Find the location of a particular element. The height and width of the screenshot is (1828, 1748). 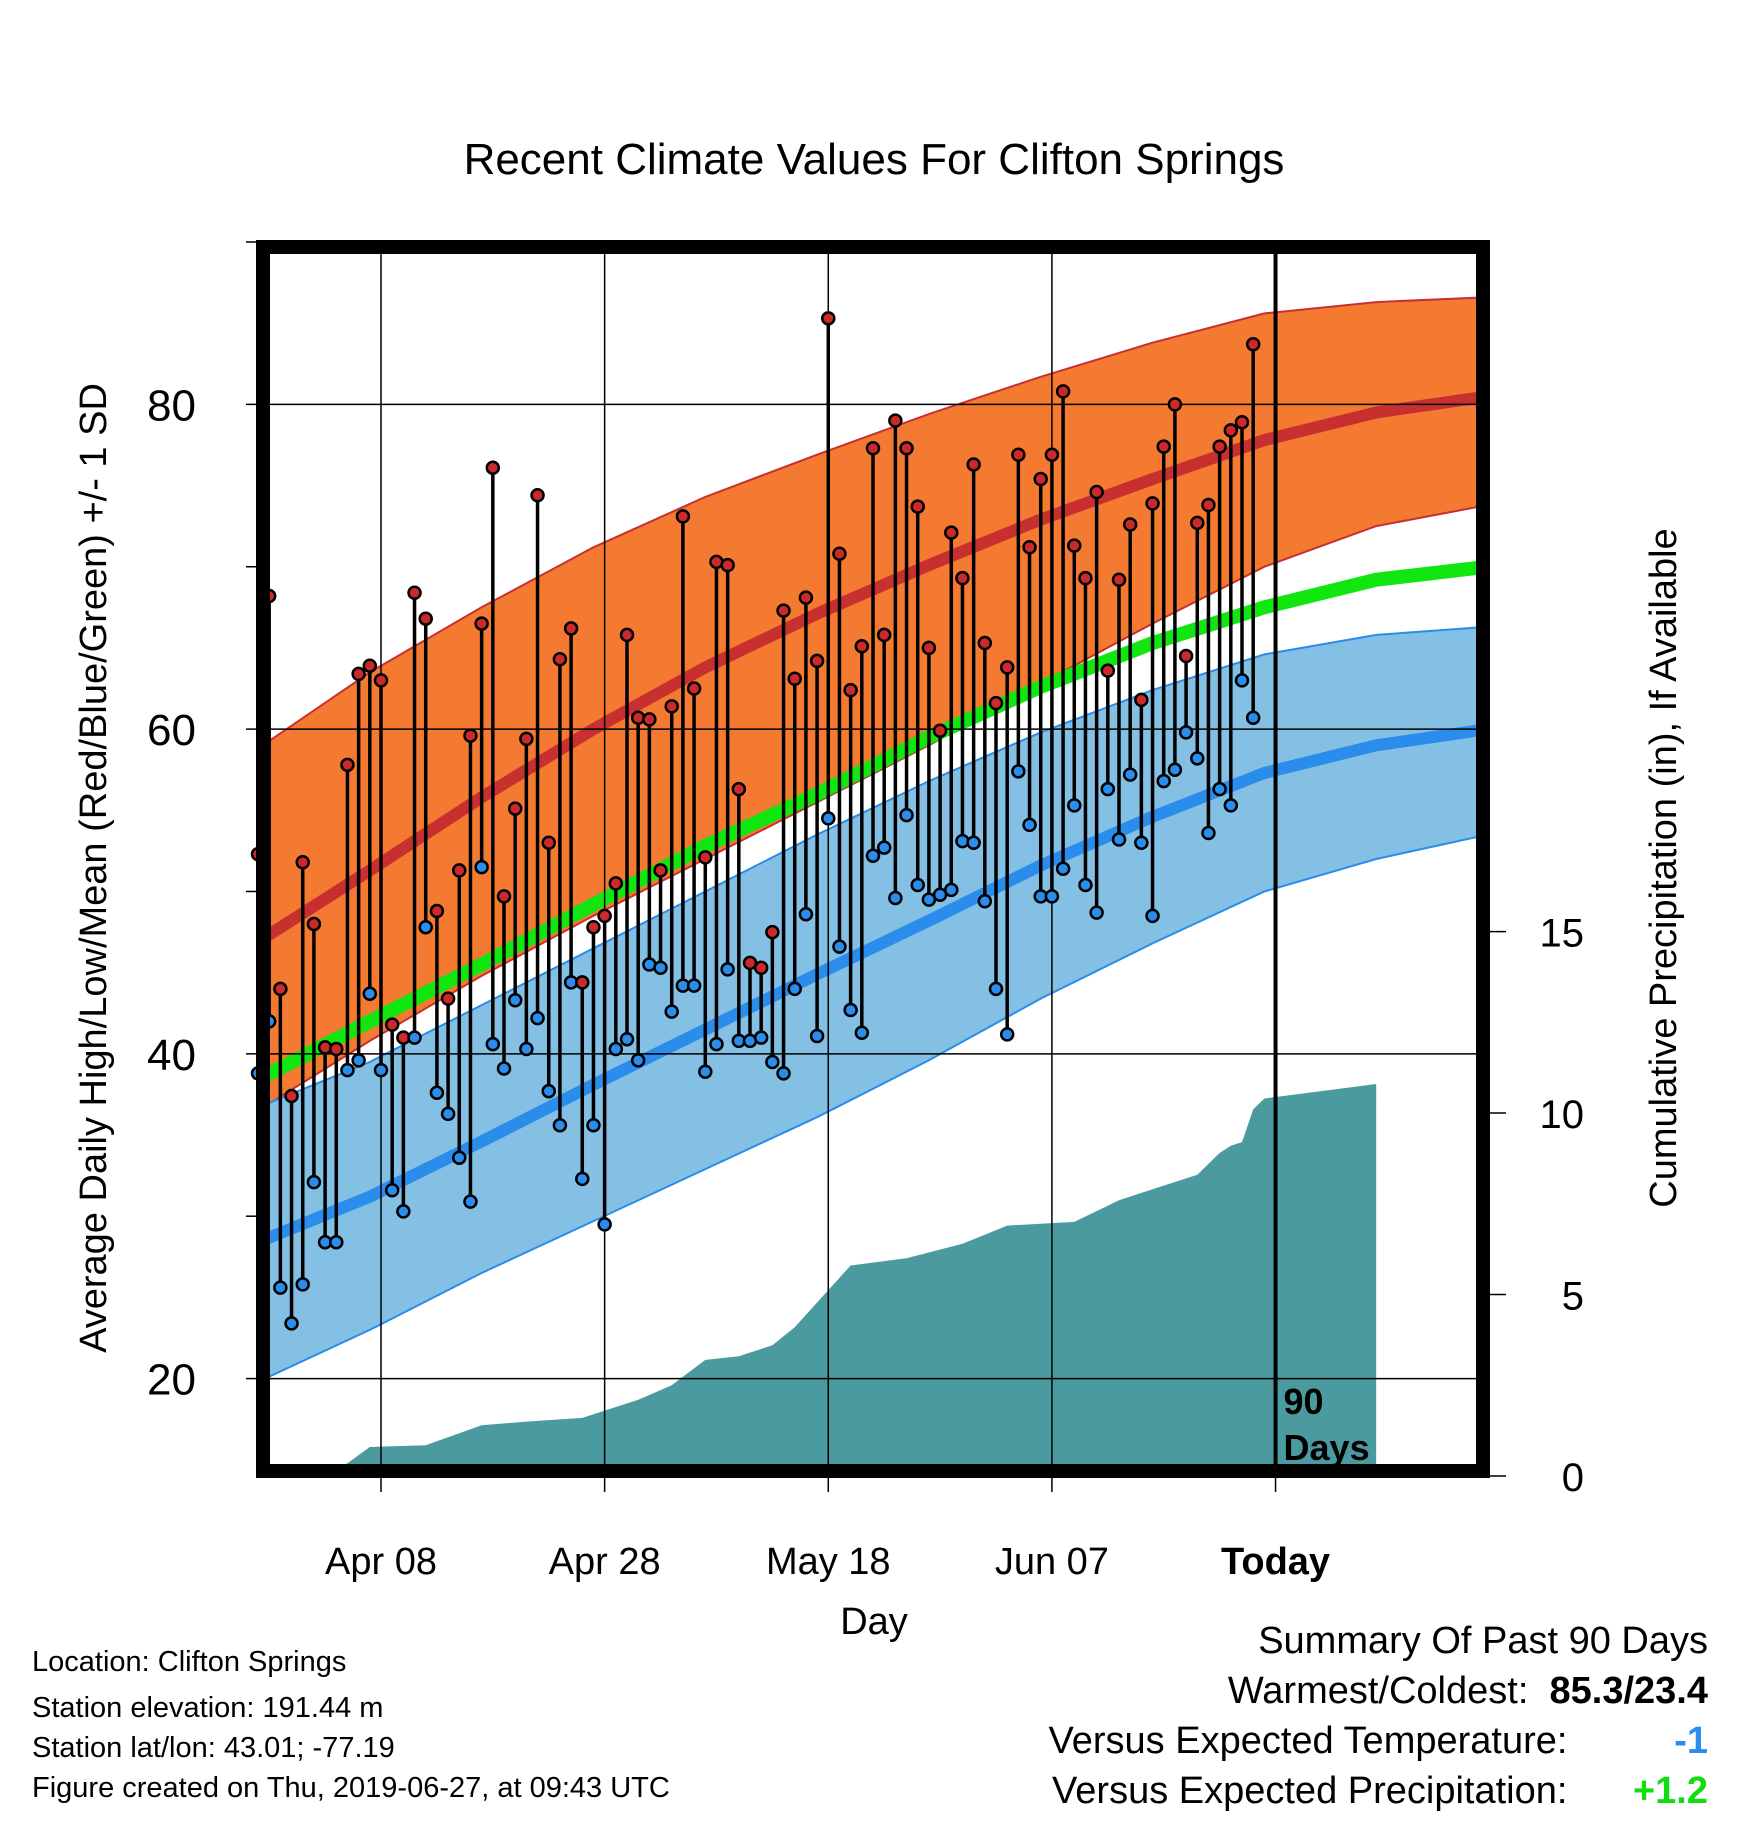

summary-temperature-row: Versus Expected Temperature: -1 is located at coordinates (1378, 1741).